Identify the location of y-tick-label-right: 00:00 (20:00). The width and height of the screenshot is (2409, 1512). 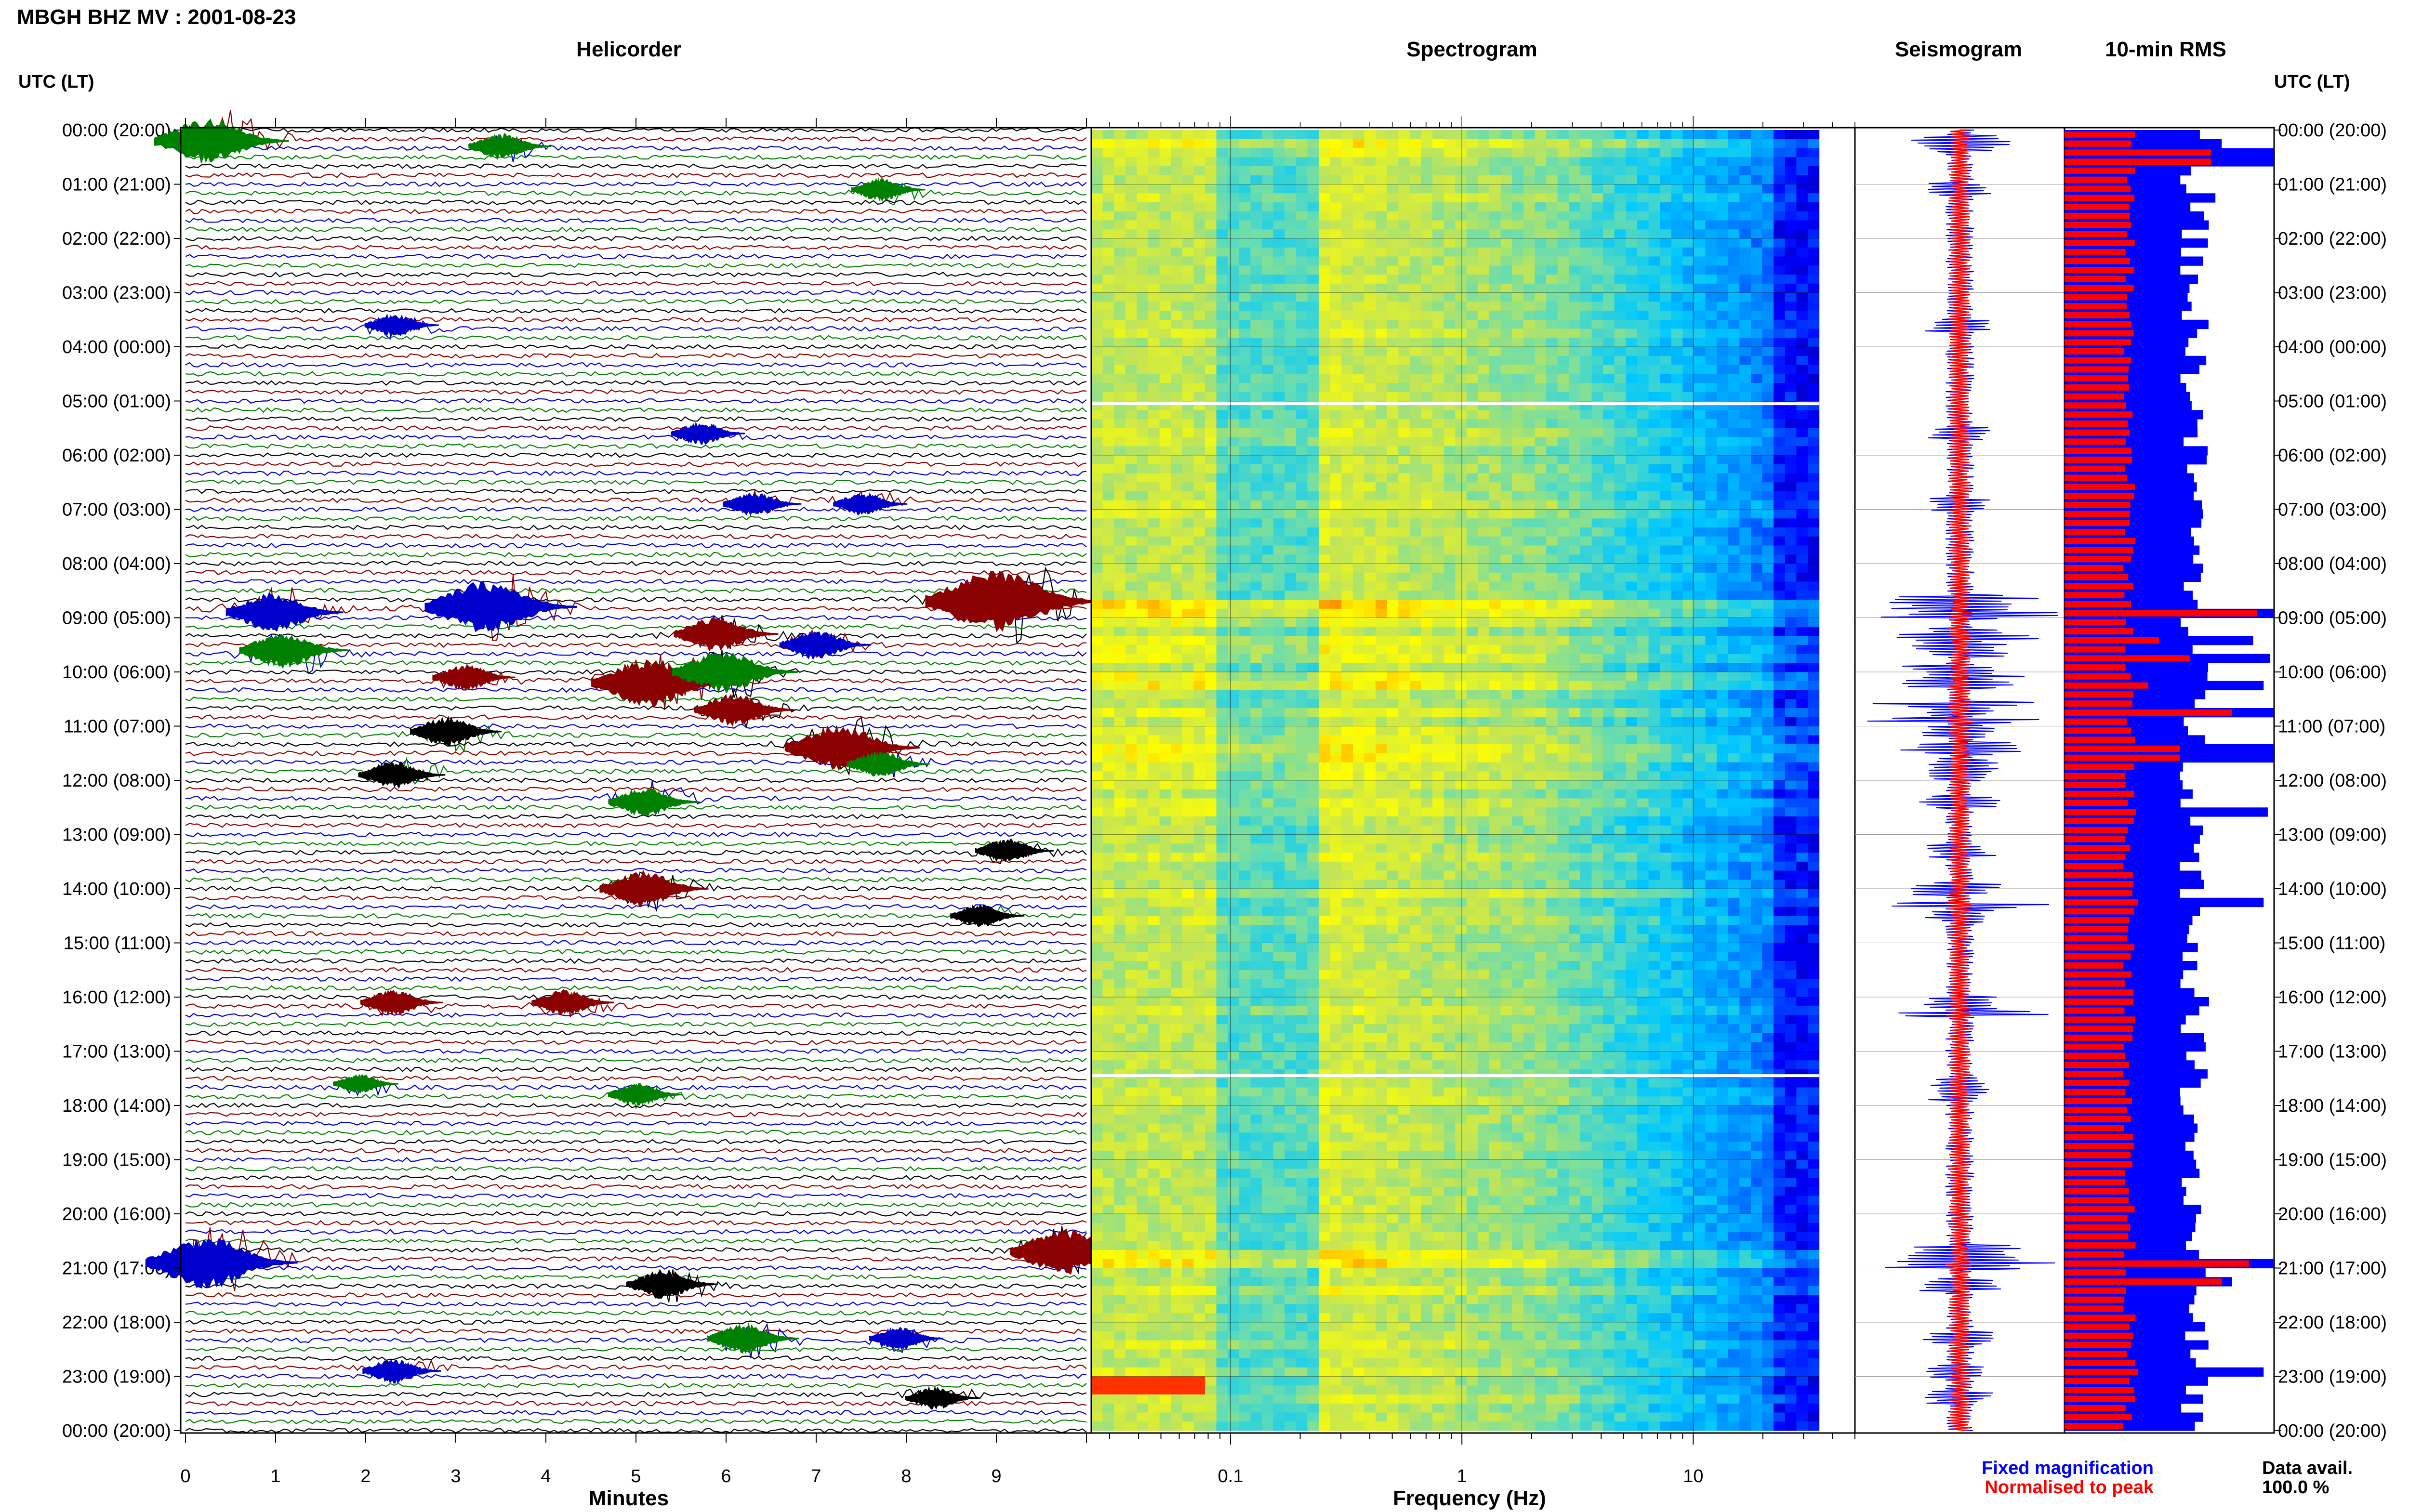
(2332, 1431).